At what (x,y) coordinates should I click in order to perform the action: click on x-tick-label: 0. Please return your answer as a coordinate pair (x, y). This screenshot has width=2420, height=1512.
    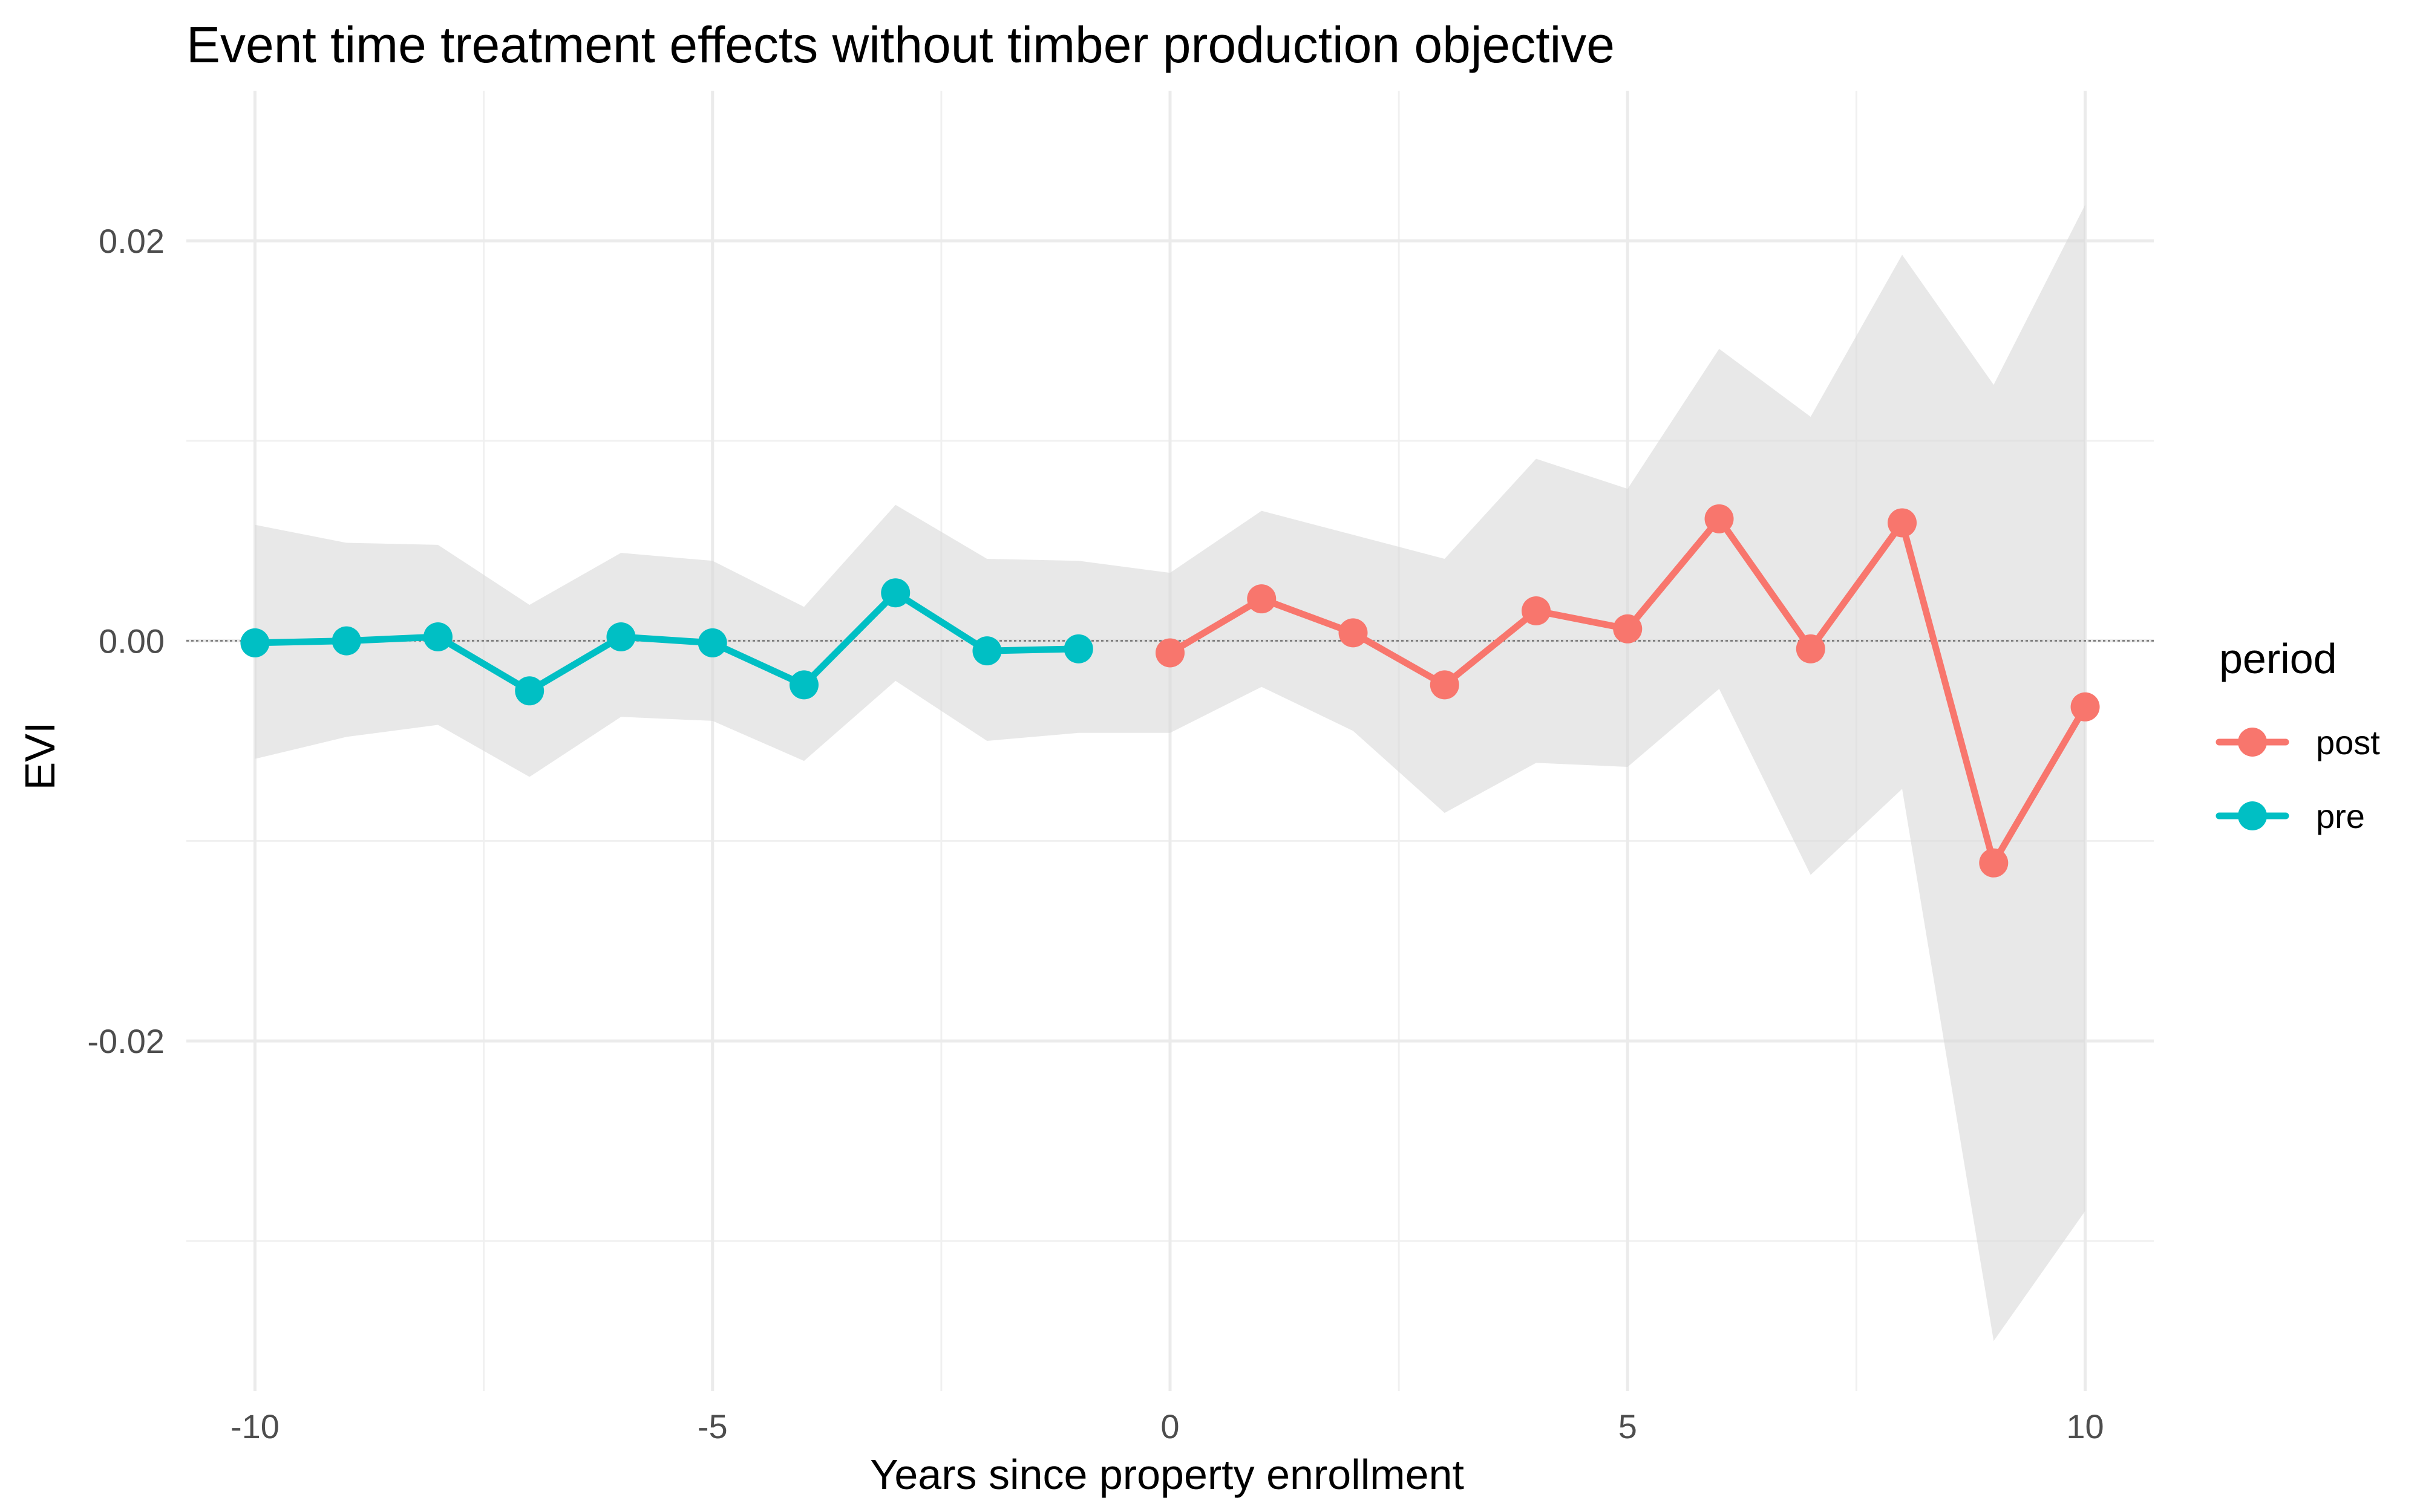
    Looking at the image, I should click on (1169, 1426).